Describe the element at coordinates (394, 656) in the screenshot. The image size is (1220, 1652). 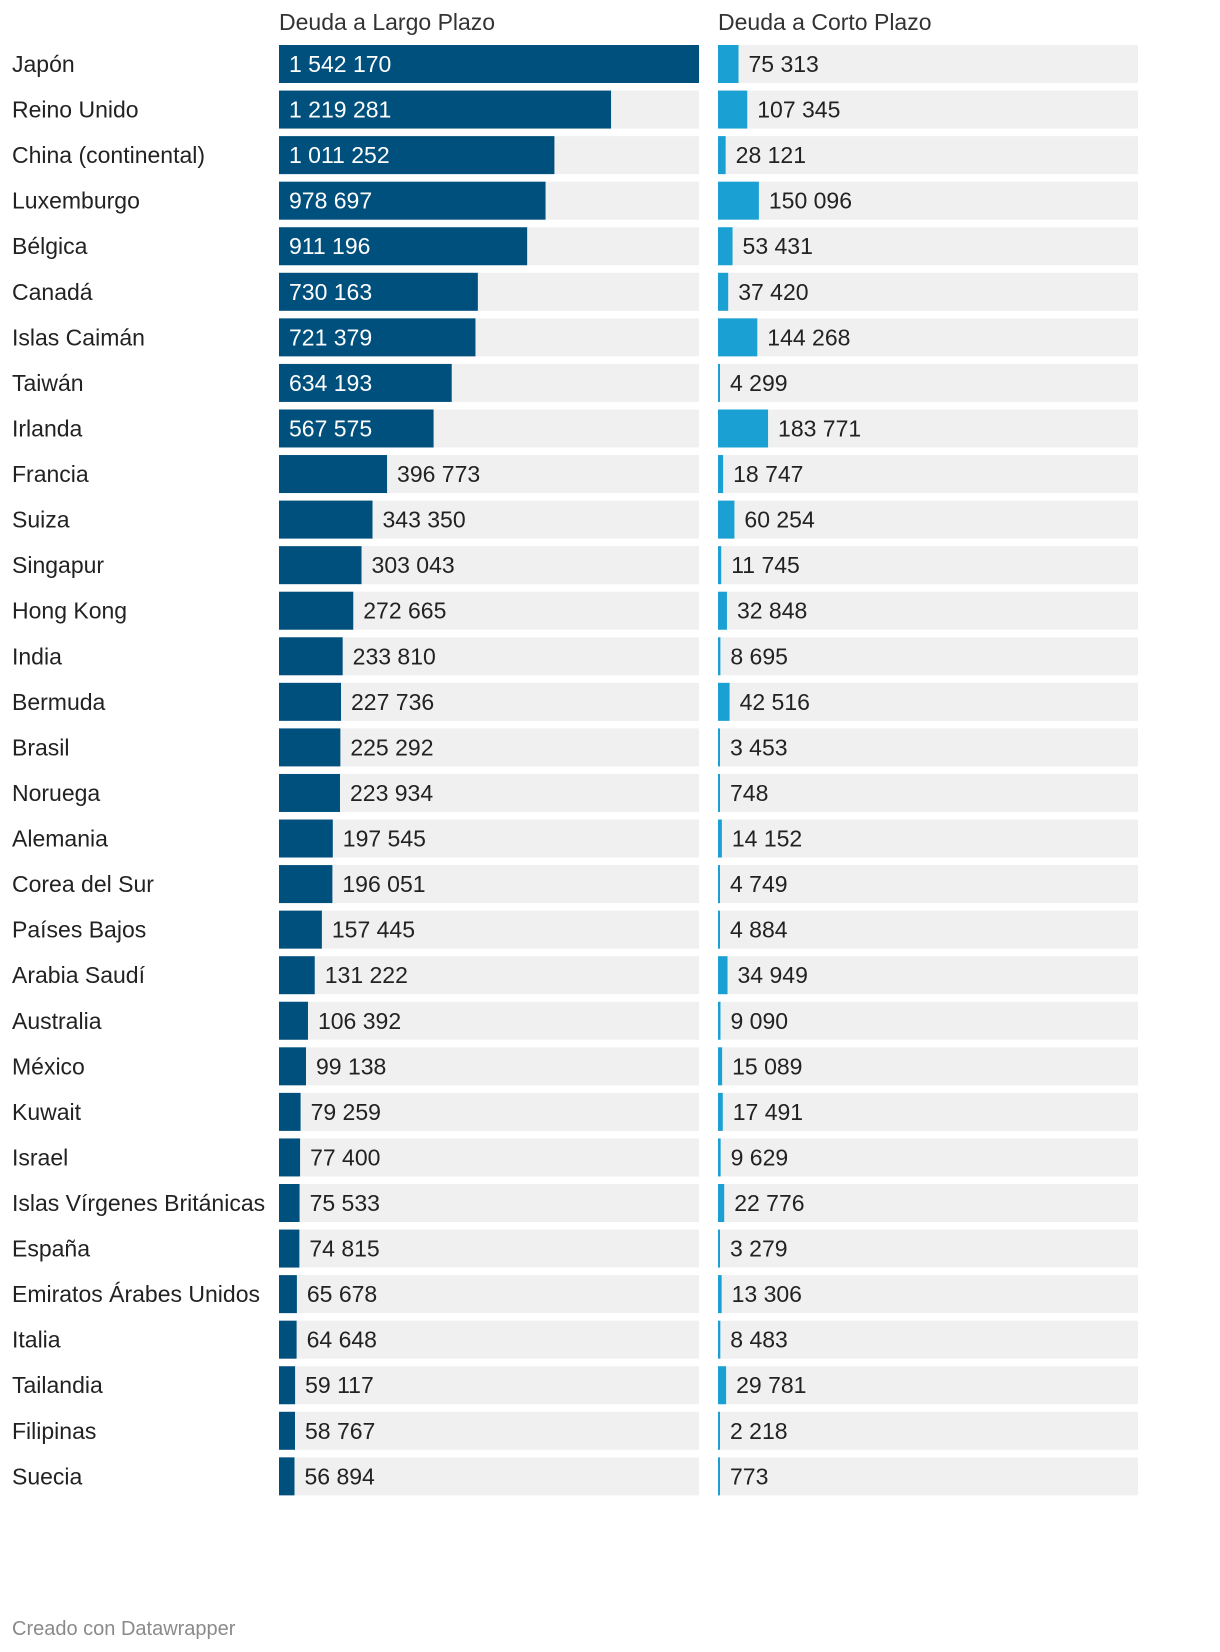
I see `bar-value-label: 233 810` at that location.